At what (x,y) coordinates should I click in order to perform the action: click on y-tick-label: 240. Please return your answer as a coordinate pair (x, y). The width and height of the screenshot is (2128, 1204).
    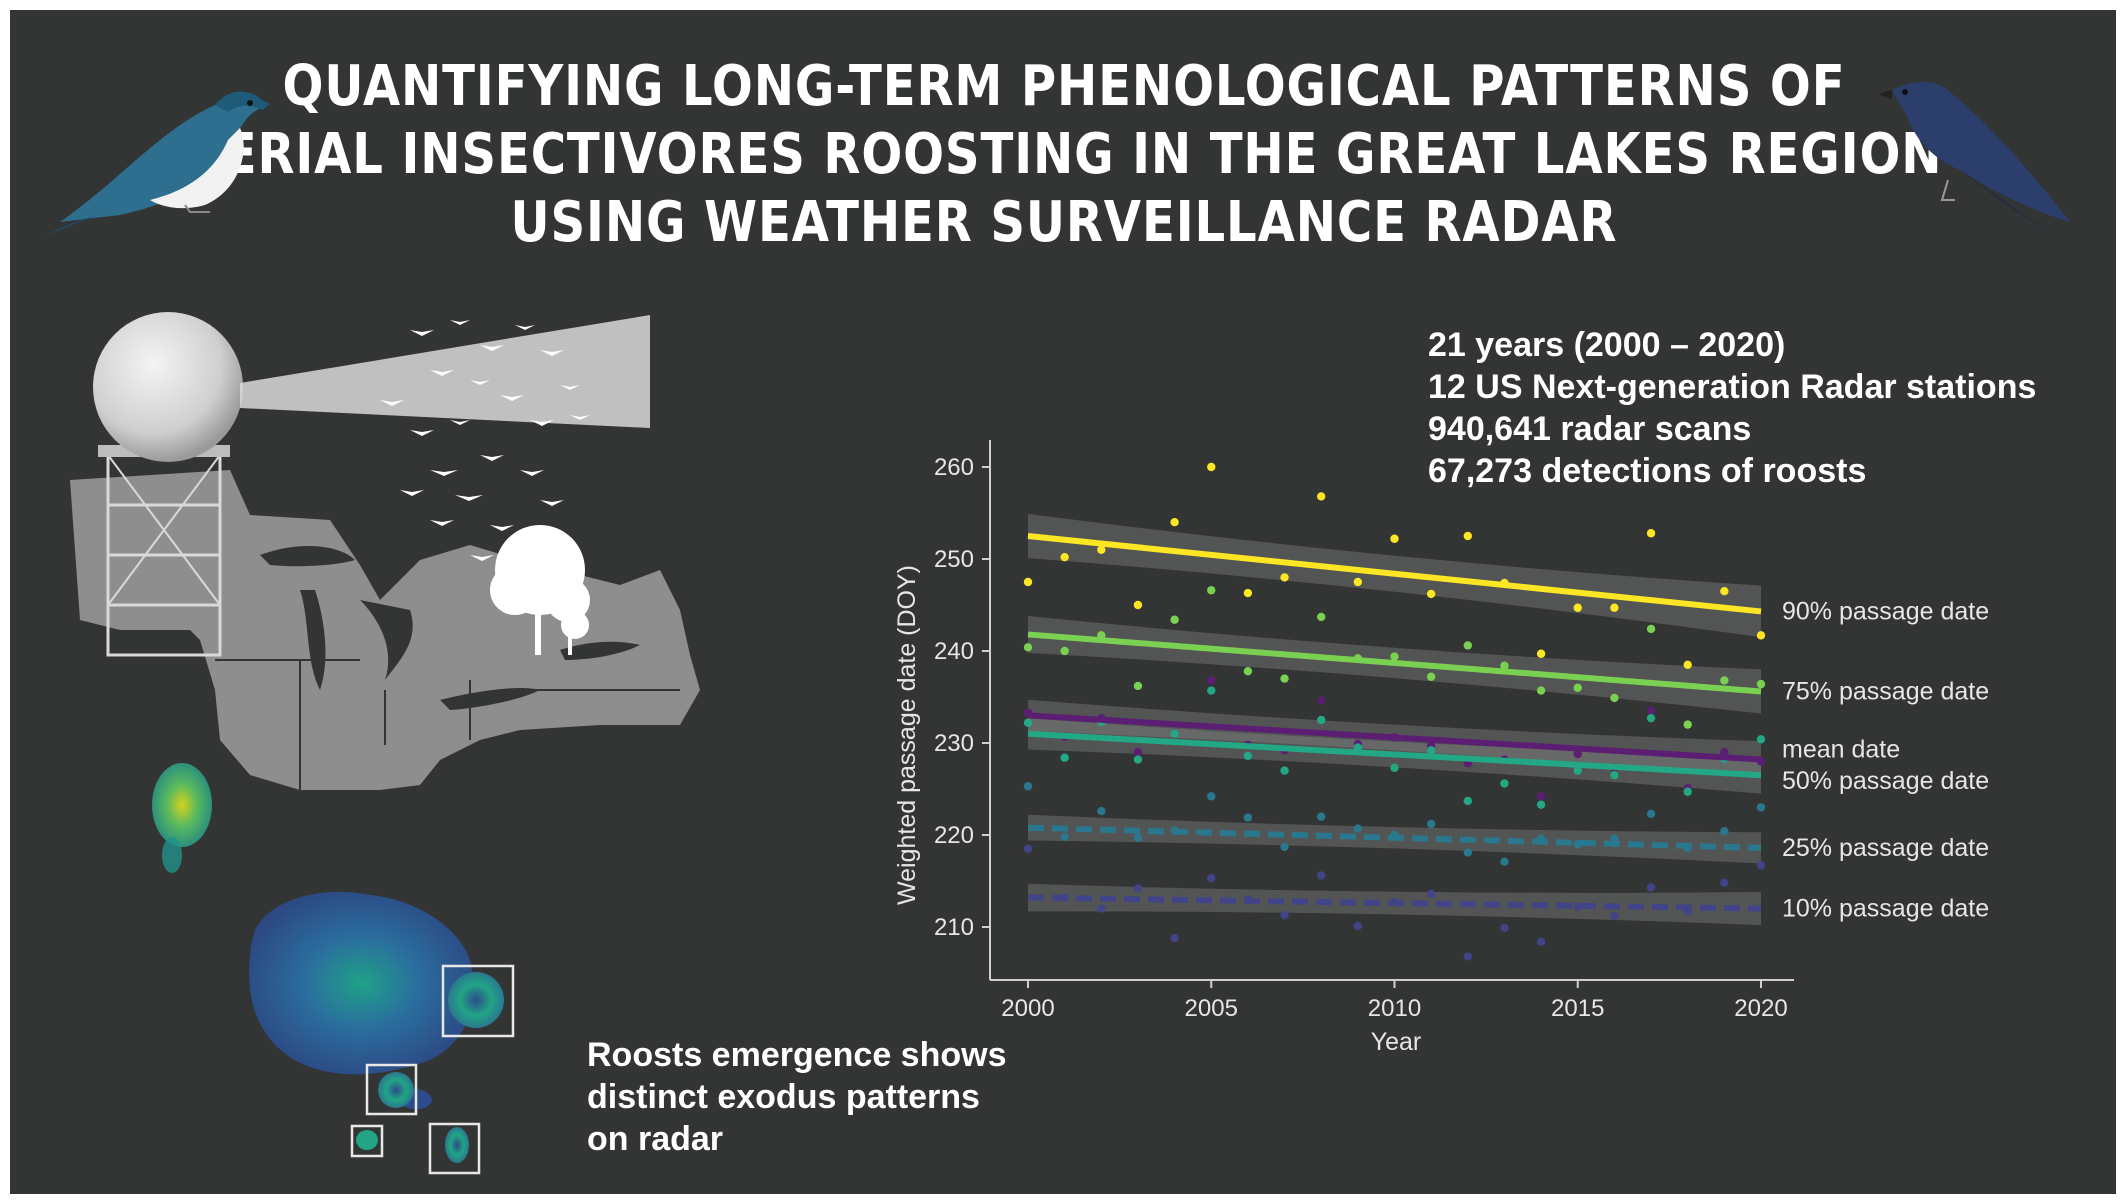
    Looking at the image, I should click on (954, 651).